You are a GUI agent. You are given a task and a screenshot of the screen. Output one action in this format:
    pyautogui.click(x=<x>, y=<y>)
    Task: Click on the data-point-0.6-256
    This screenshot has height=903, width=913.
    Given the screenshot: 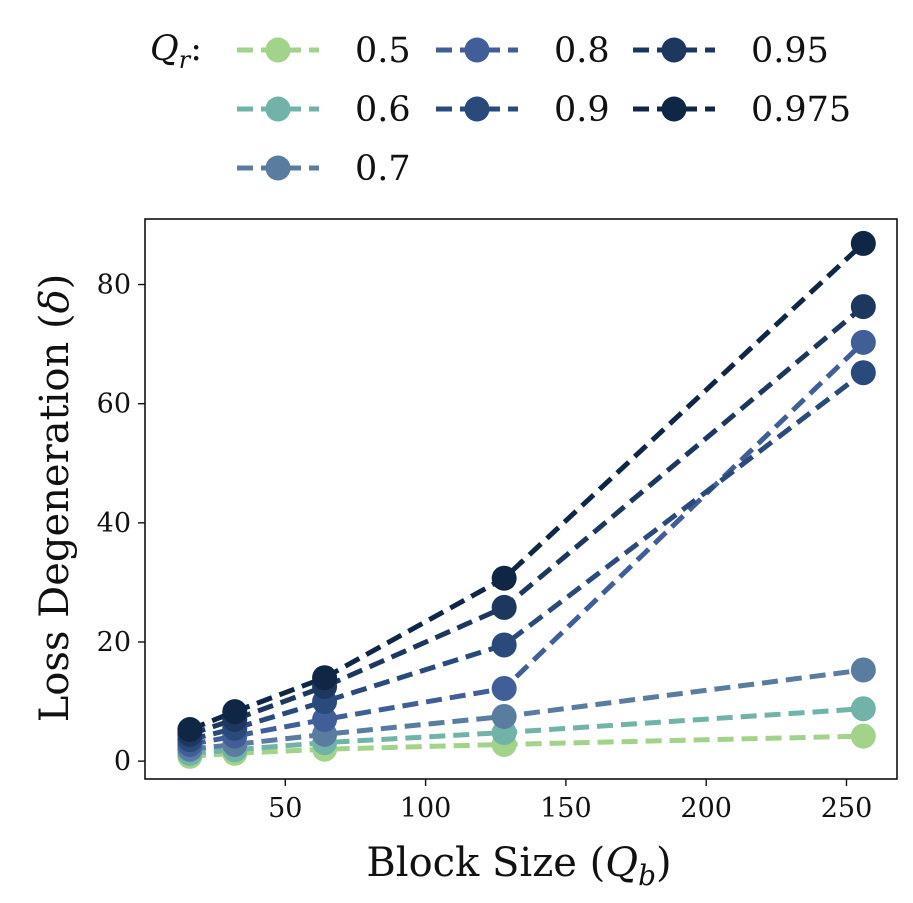 What is the action you would take?
    pyautogui.click(x=863, y=709)
    